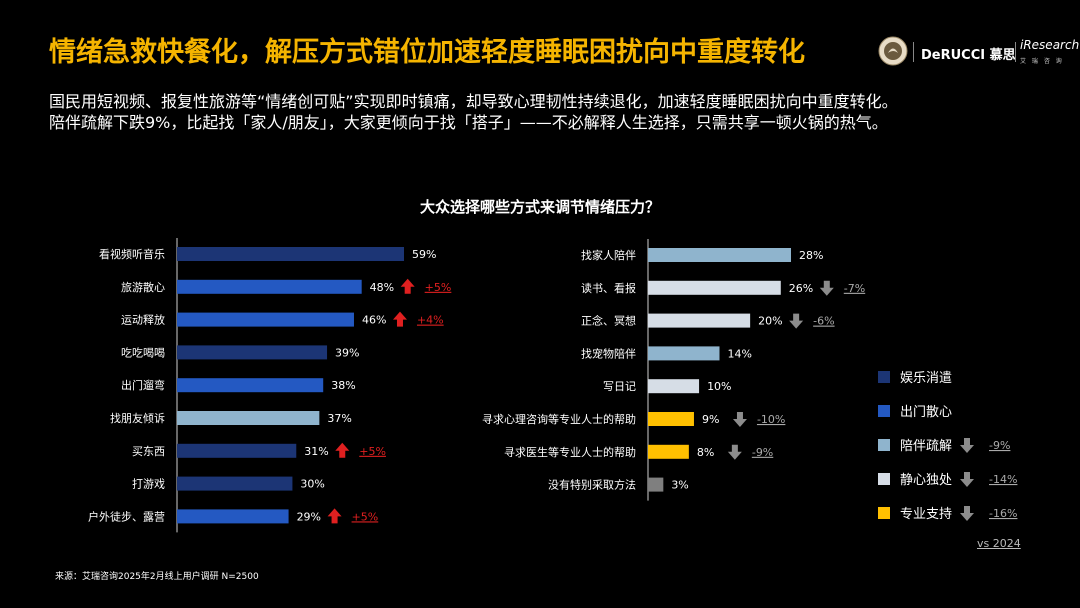 Image resolution: width=1080 pixels, height=608 pixels. Describe the element at coordinates (926, 378) in the screenshot. I see `legend-label: 娱乐消遣` at that location.